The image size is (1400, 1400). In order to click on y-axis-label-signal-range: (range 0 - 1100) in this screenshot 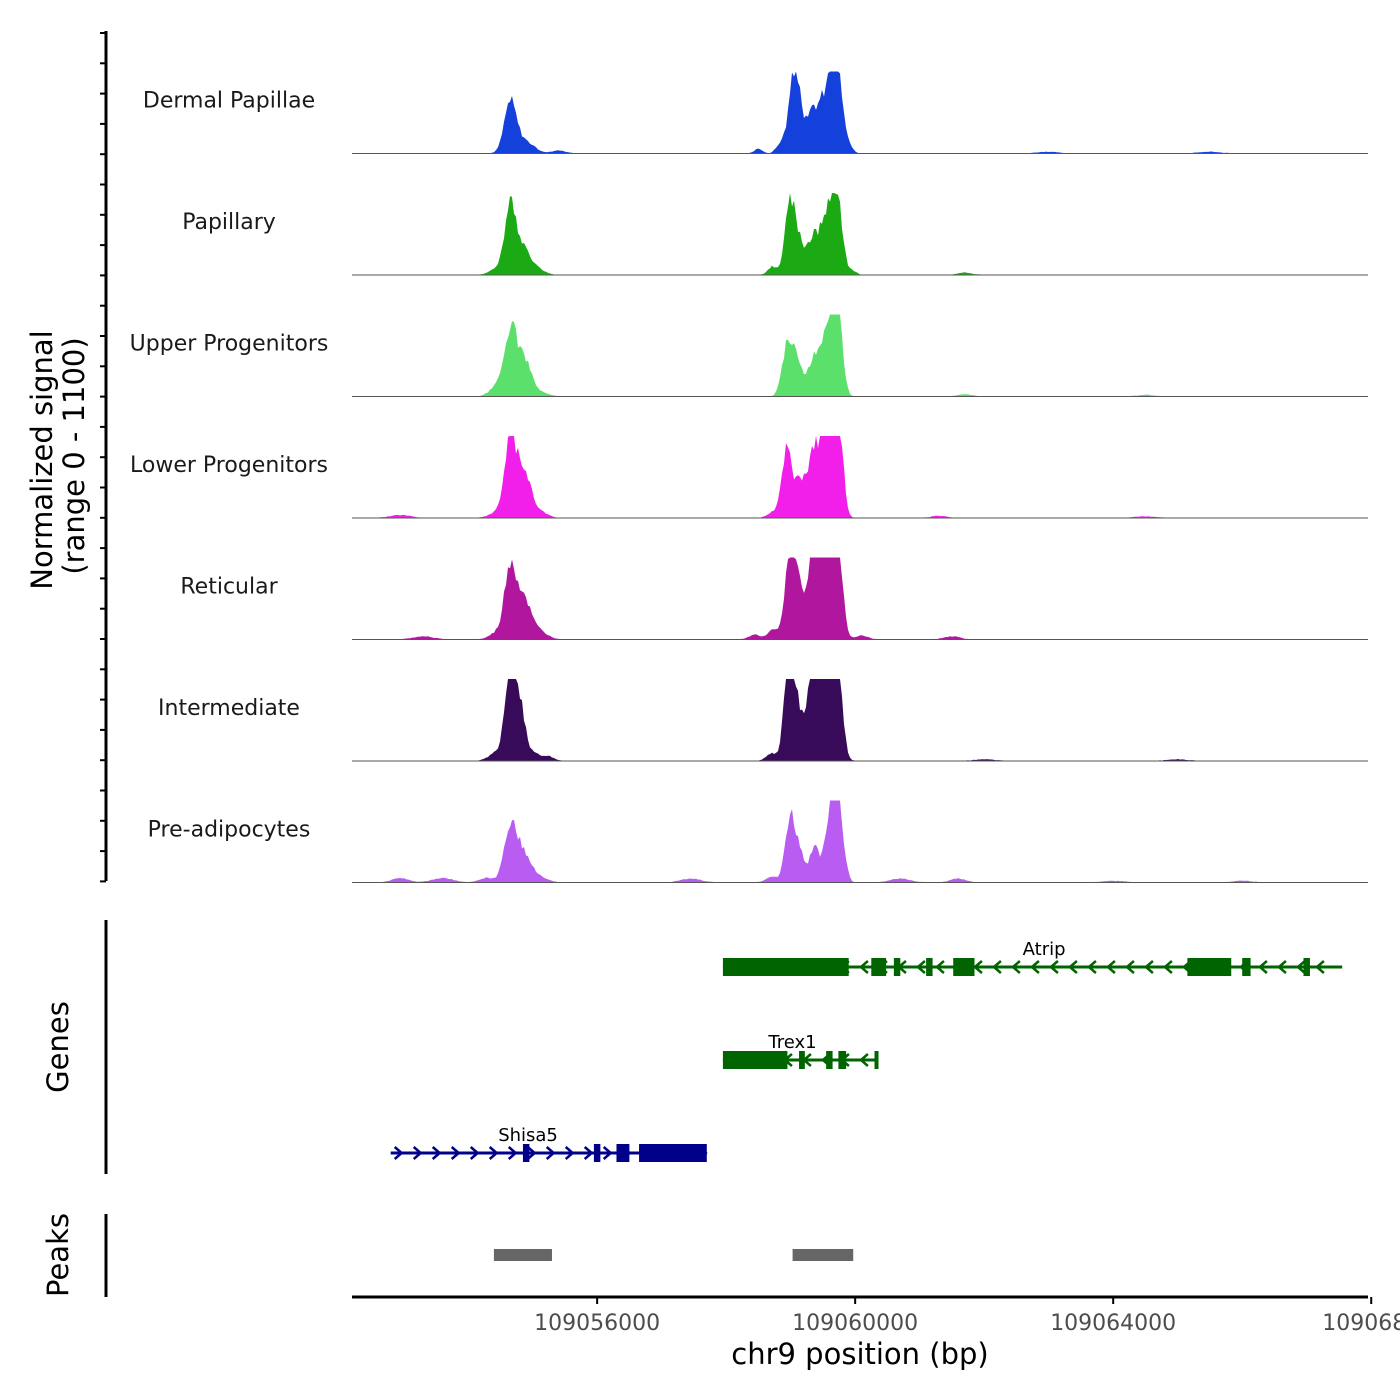, I will do `click(74, 455)`.